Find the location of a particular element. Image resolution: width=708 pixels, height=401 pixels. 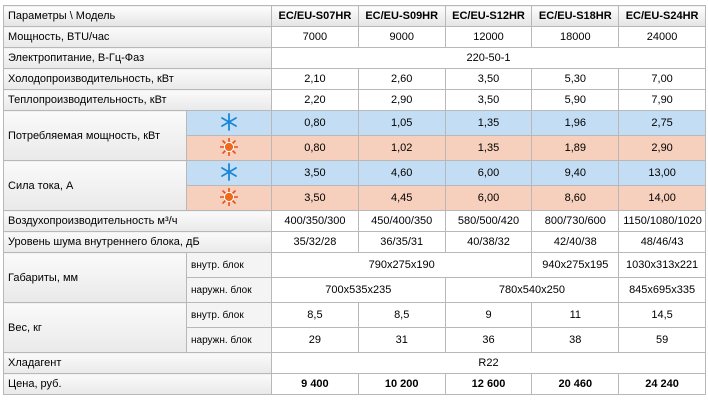

row-label: Потребляемая мощность, кВт is located at coordinates (95, 135).